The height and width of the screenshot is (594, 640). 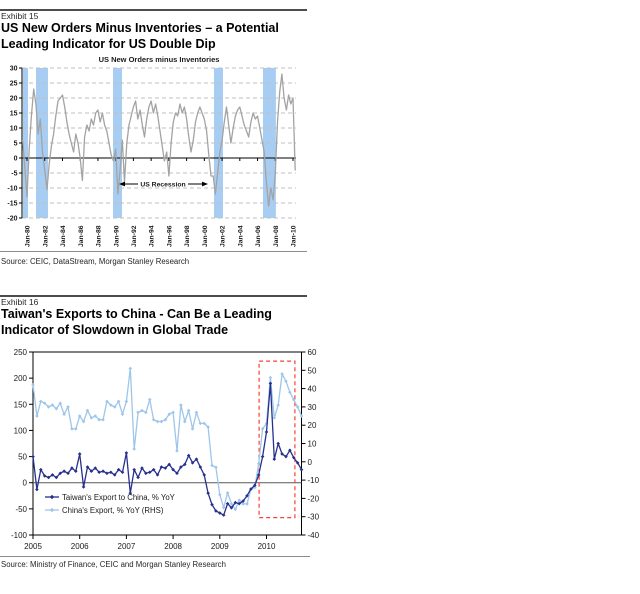 What do you see at coordinates (159, 59) in the screenshot?
I see `svg-text:US New Orders minus Inventorie: US New Orders minus Inventories` at bounding box center [159, 59].